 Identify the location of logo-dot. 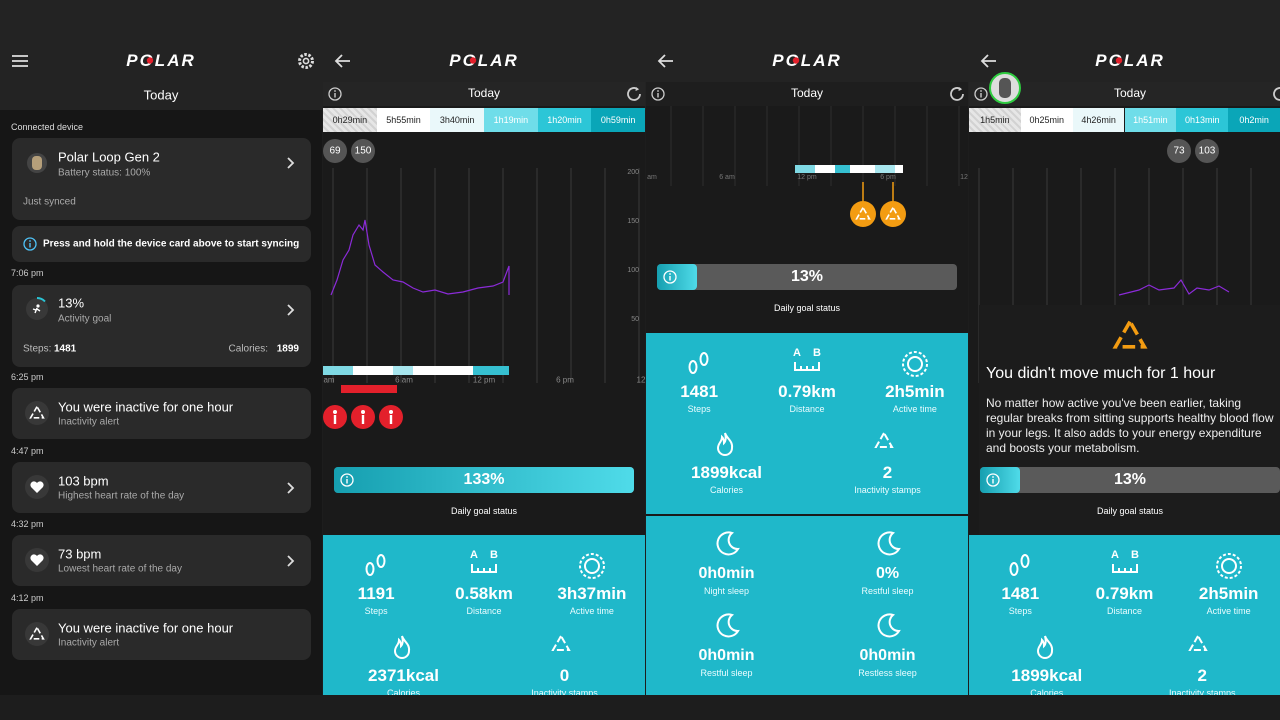
(796, 60).